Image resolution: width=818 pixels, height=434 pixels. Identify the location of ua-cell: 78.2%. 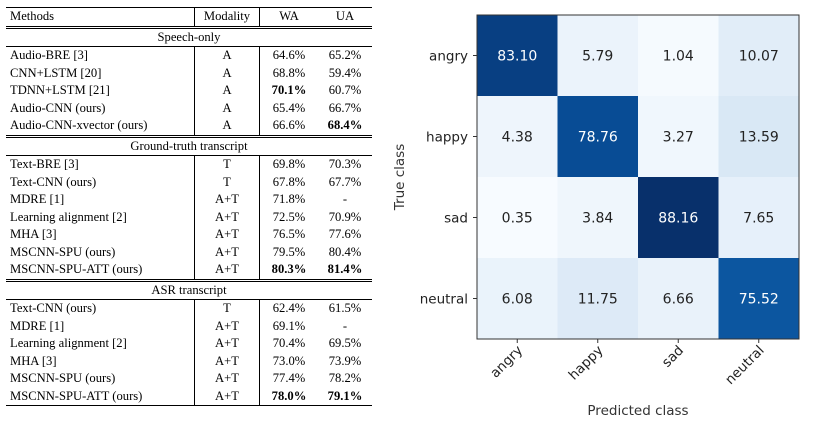
(345, 378).